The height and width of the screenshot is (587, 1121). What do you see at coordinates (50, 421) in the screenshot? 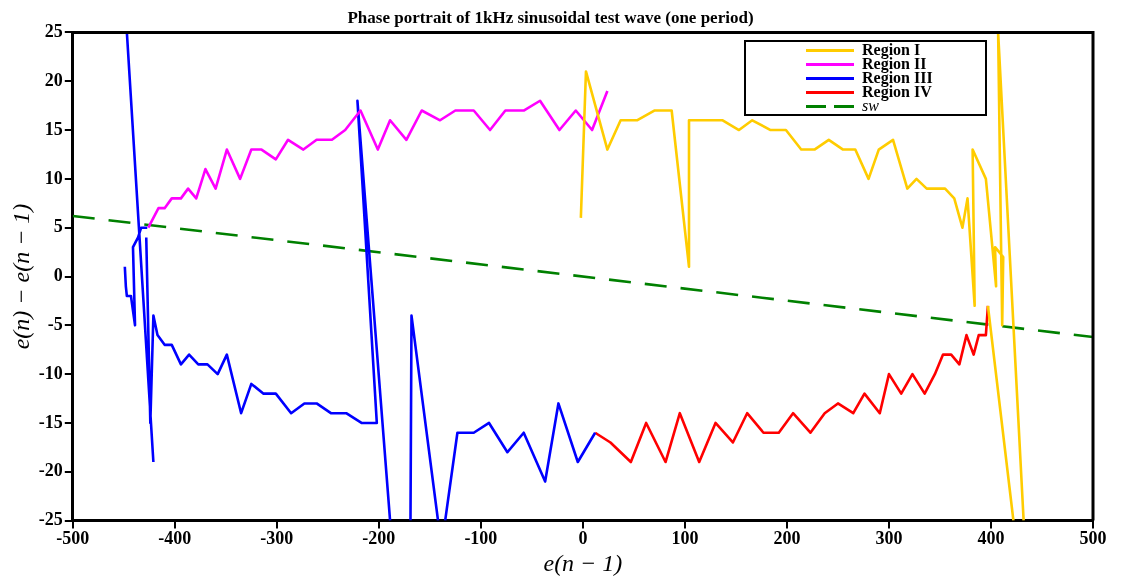
I see `y-tick-label: -15` at bounding box center [50, 421].